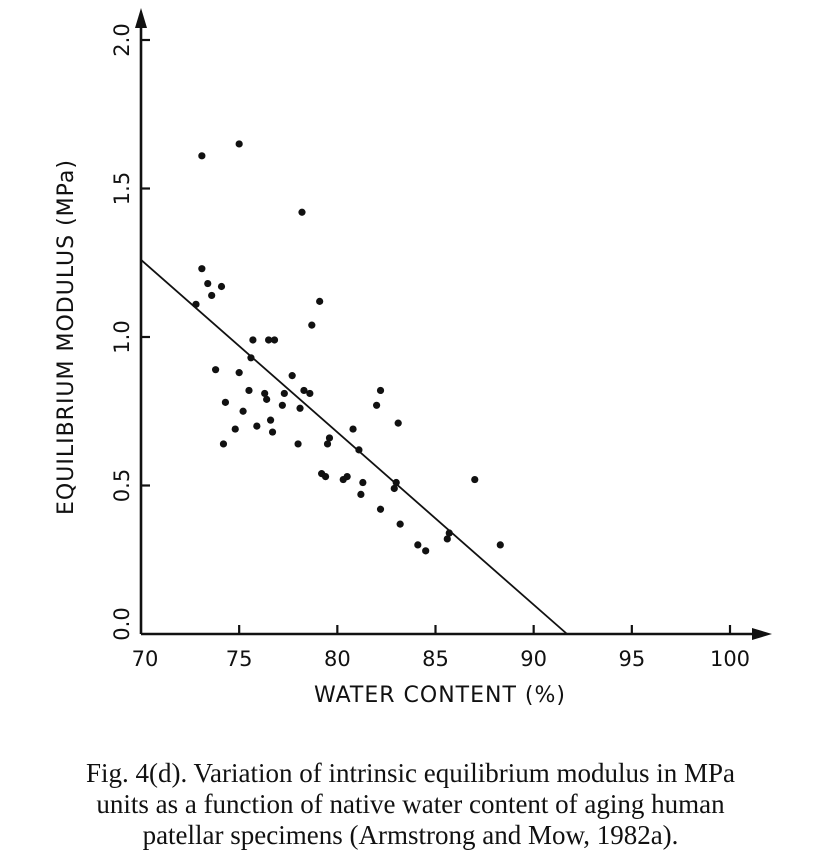 This screenshot has height=866, width=821. I want to click on x-tick-label: 90, so click(533, 659).